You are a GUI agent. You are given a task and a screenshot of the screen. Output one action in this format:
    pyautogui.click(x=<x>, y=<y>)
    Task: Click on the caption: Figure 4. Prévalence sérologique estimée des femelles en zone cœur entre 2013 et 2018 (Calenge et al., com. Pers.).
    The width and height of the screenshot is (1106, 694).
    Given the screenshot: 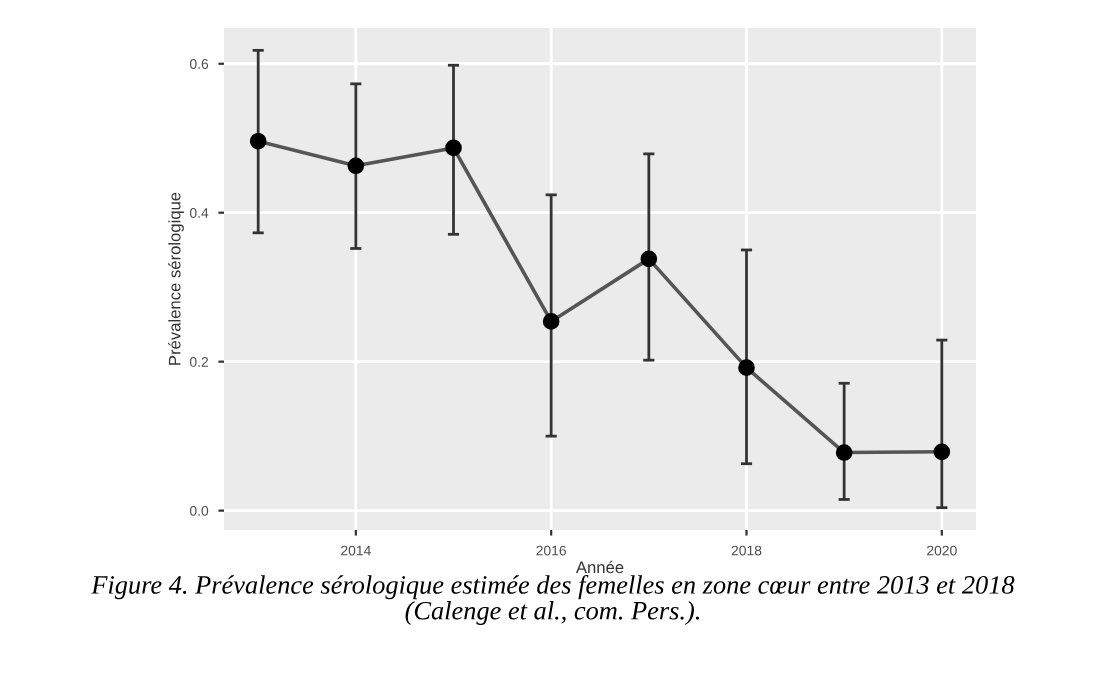 What is the action you would take?
    pyautogui.click(x=553, y=600)
    